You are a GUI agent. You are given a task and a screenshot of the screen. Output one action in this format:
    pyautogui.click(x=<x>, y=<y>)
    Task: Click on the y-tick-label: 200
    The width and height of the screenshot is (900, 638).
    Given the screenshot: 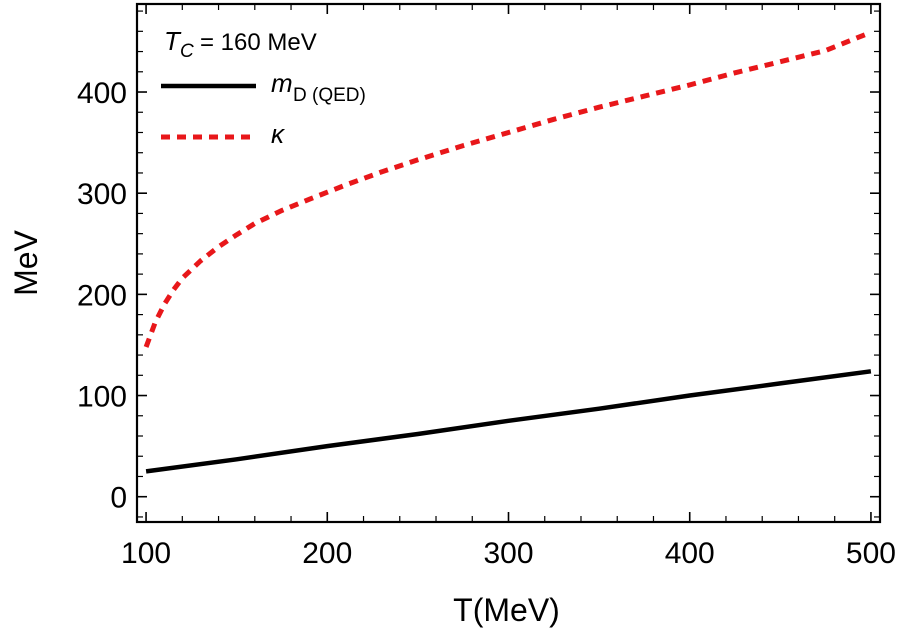 What is the action you would take?
    pyautogui.click(x=102, y=295)
    